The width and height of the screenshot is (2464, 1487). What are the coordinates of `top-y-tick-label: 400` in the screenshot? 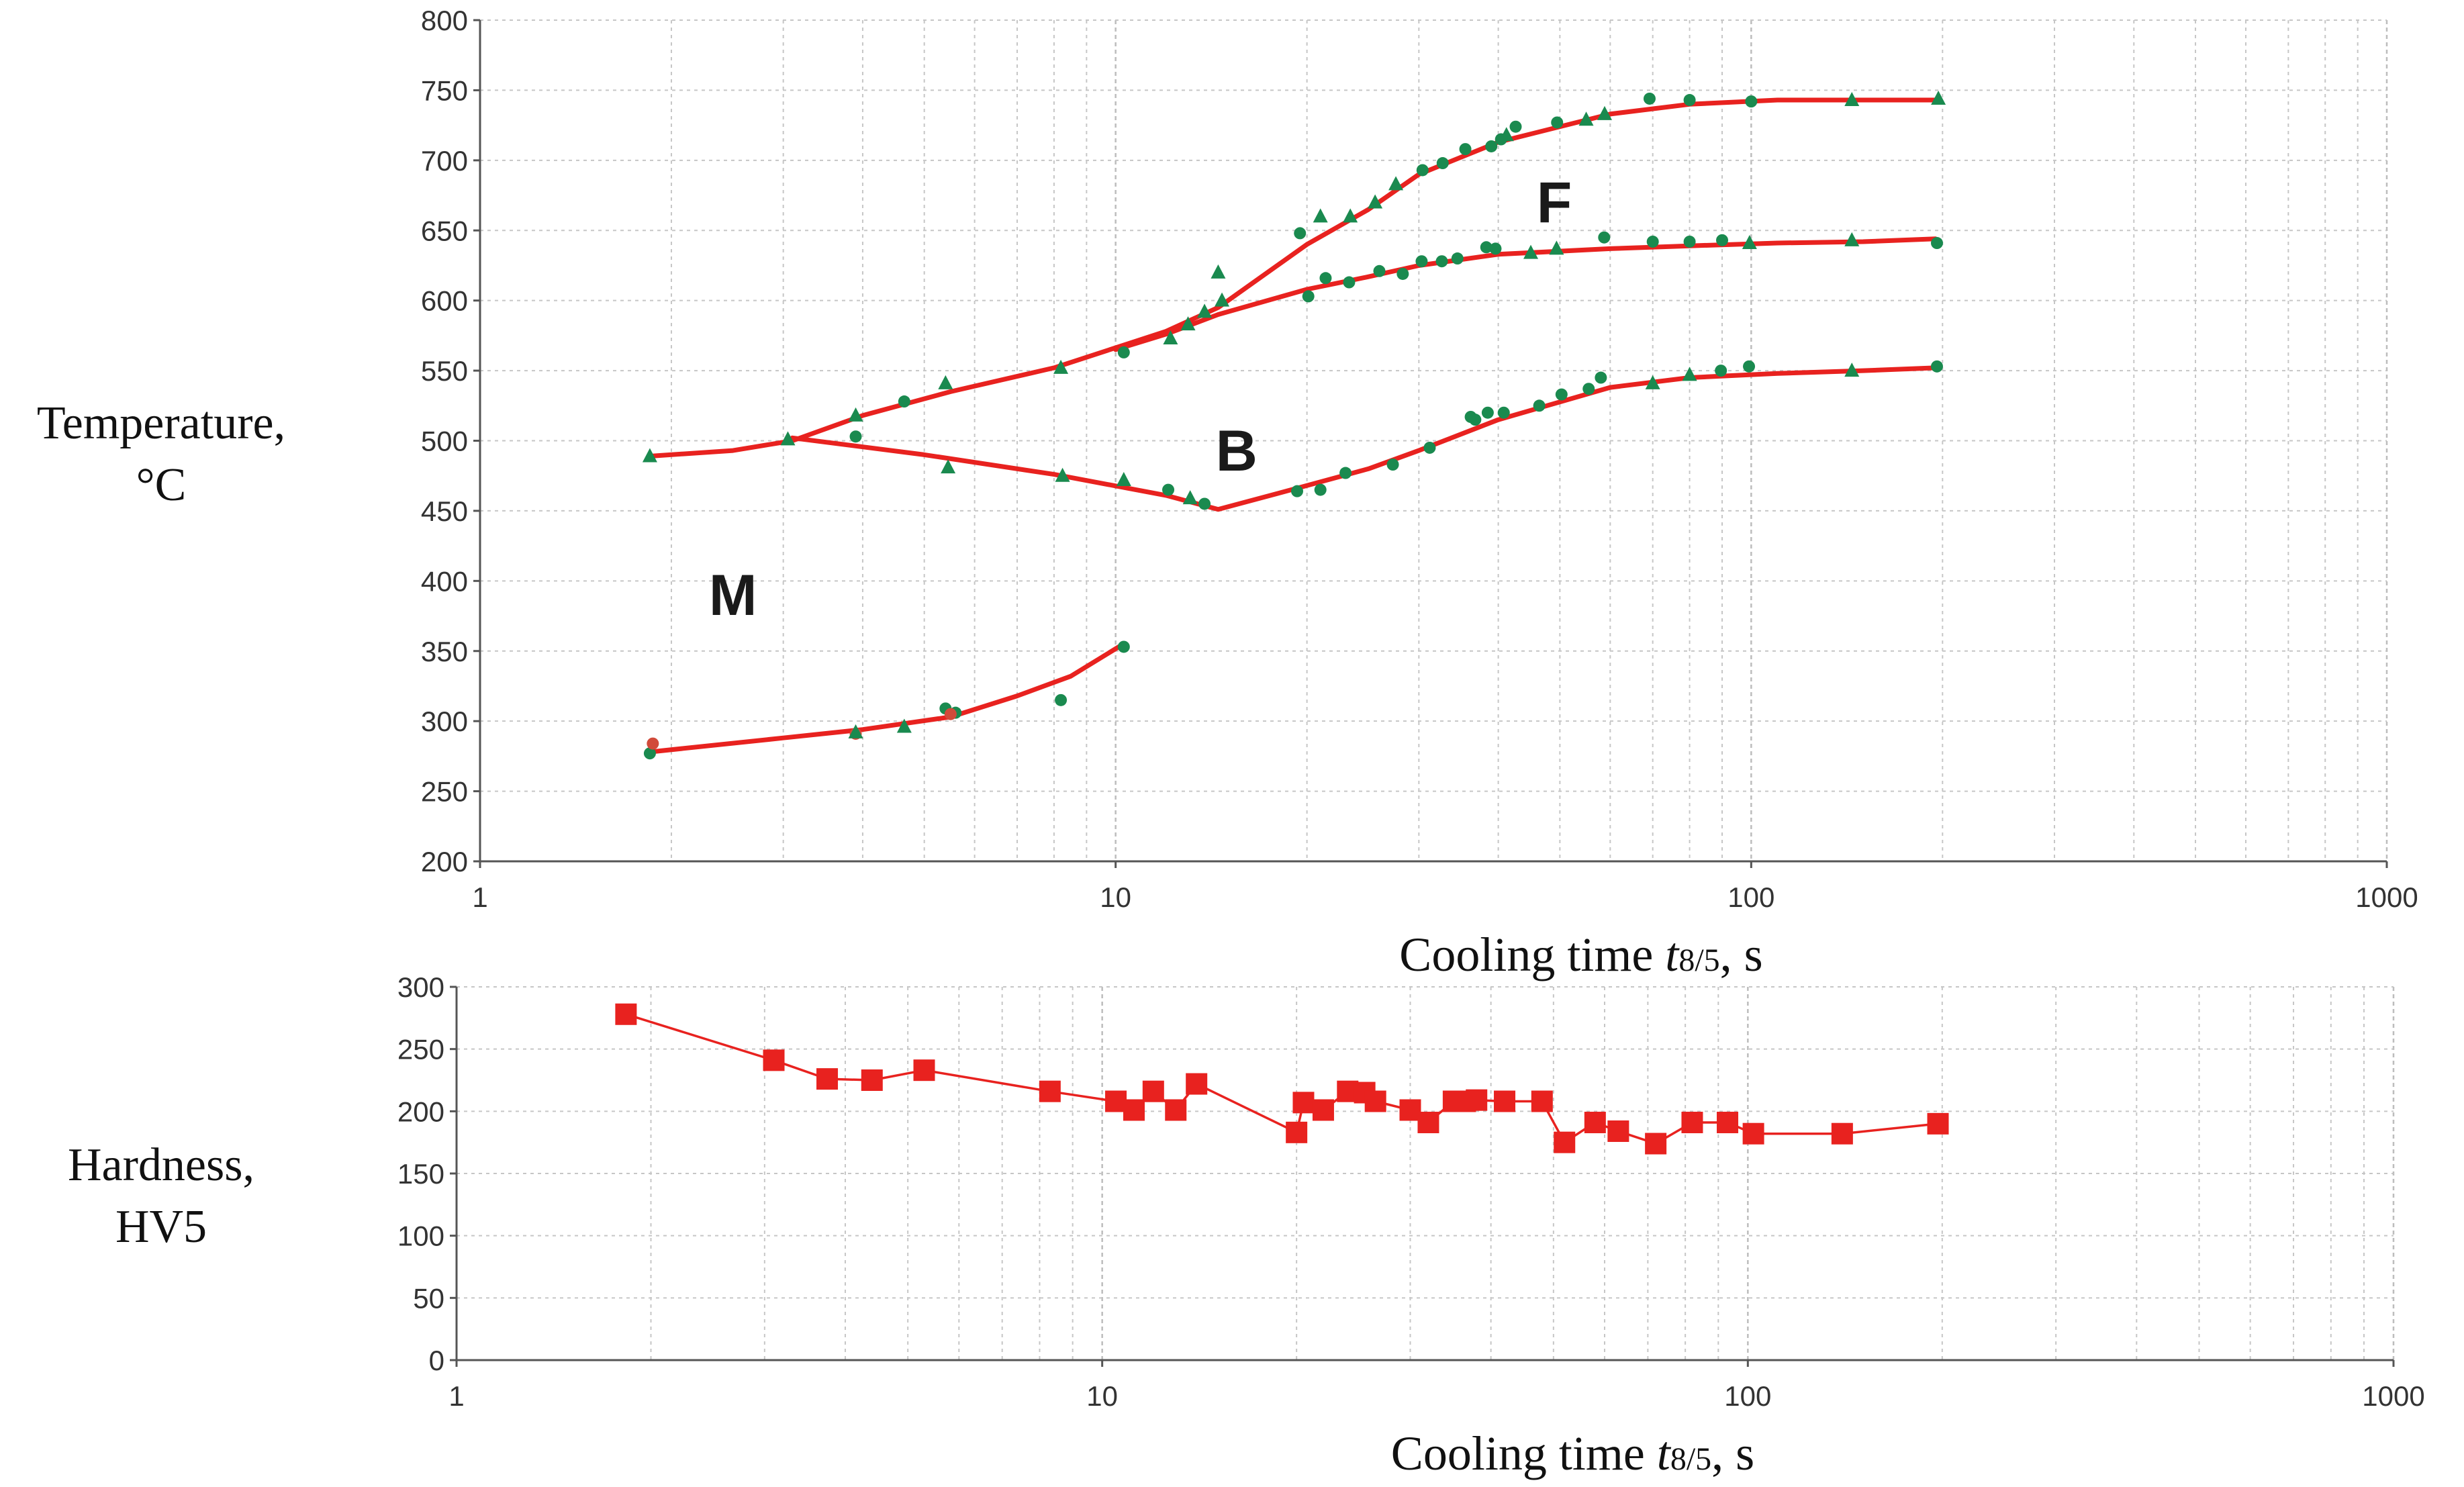 It's located at (445, 581).